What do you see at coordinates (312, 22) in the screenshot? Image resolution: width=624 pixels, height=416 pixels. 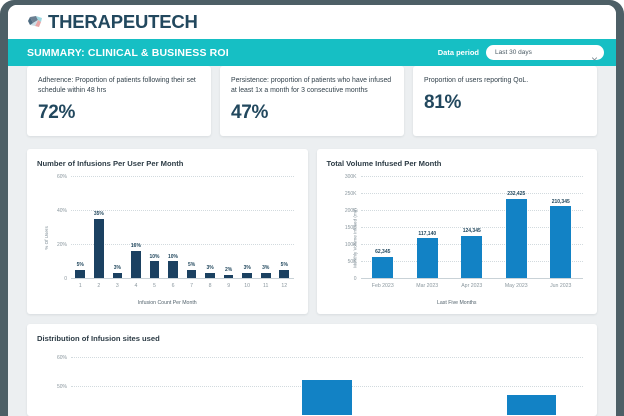 I see `app-header: THERAPEUTECH` at bounding box center [312, 22].